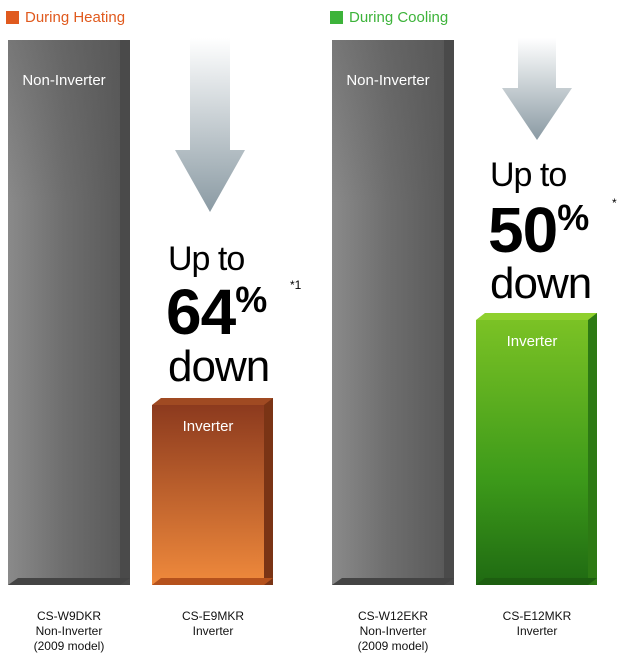  I want to click on bar-heating-inverter, so click(212, 491).